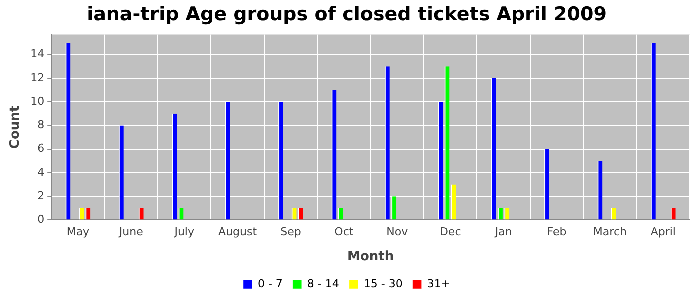 This screenshot has width=700, height=300. Describe the element at coordinates (383, 283) in the screenshot. I see `legend-label: 15 - 30` at that location.